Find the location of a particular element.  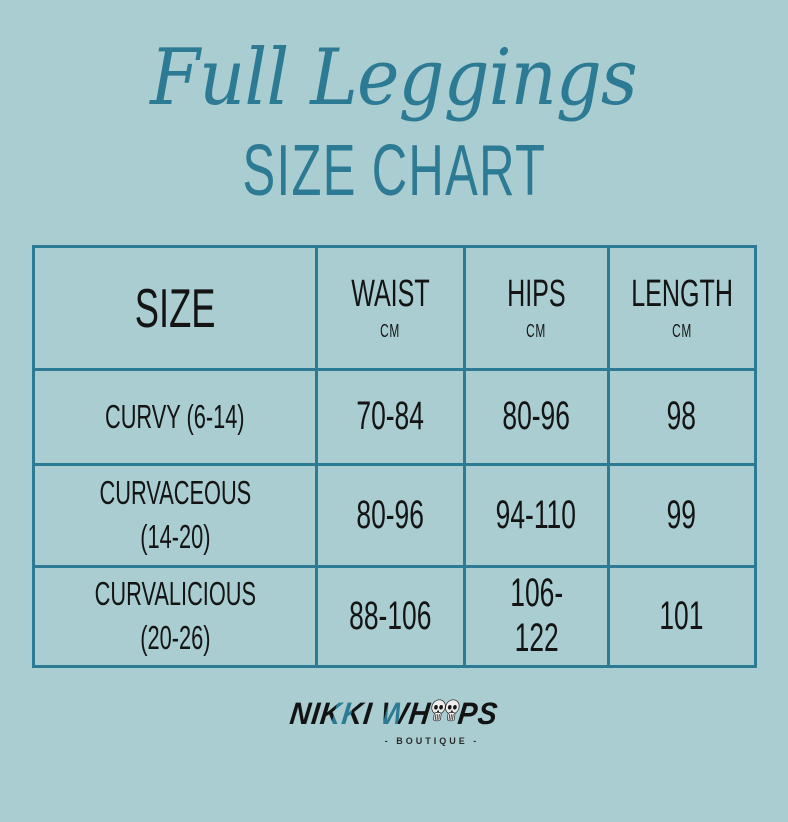

table-row: CURVACEOUS (14-20) 80-96 94-110 99 is located at coordinates (394, 515).